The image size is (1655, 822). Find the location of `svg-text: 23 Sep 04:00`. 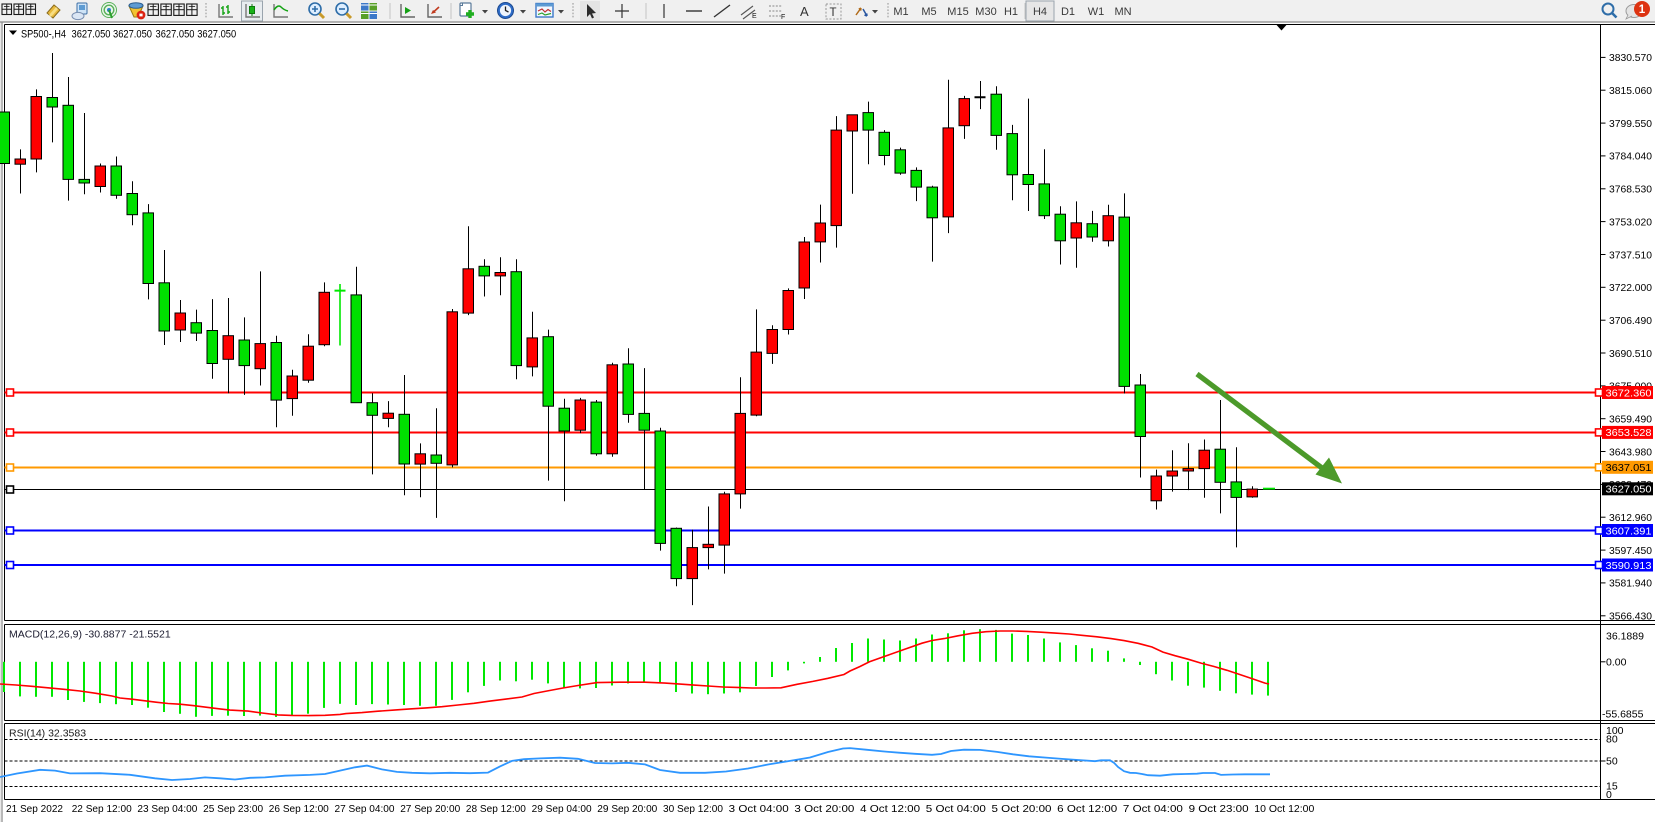

svg-text: 23 Sep 04:00 is located at coordinates (167, 809).